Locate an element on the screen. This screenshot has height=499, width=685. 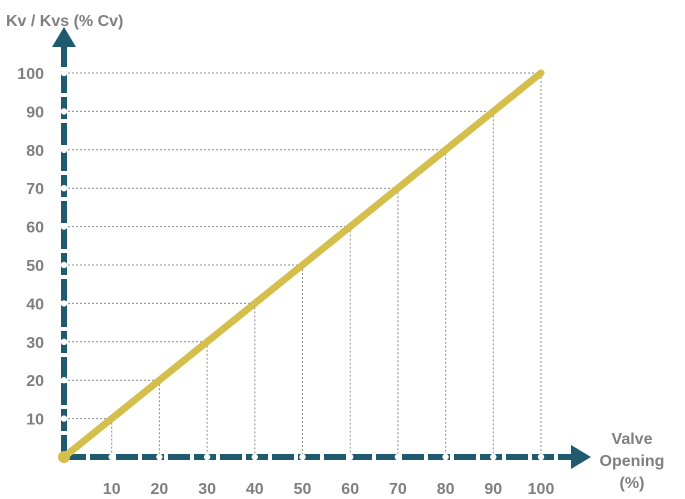
x-tick-label-30: 30 is located at coordinates (207, 489).